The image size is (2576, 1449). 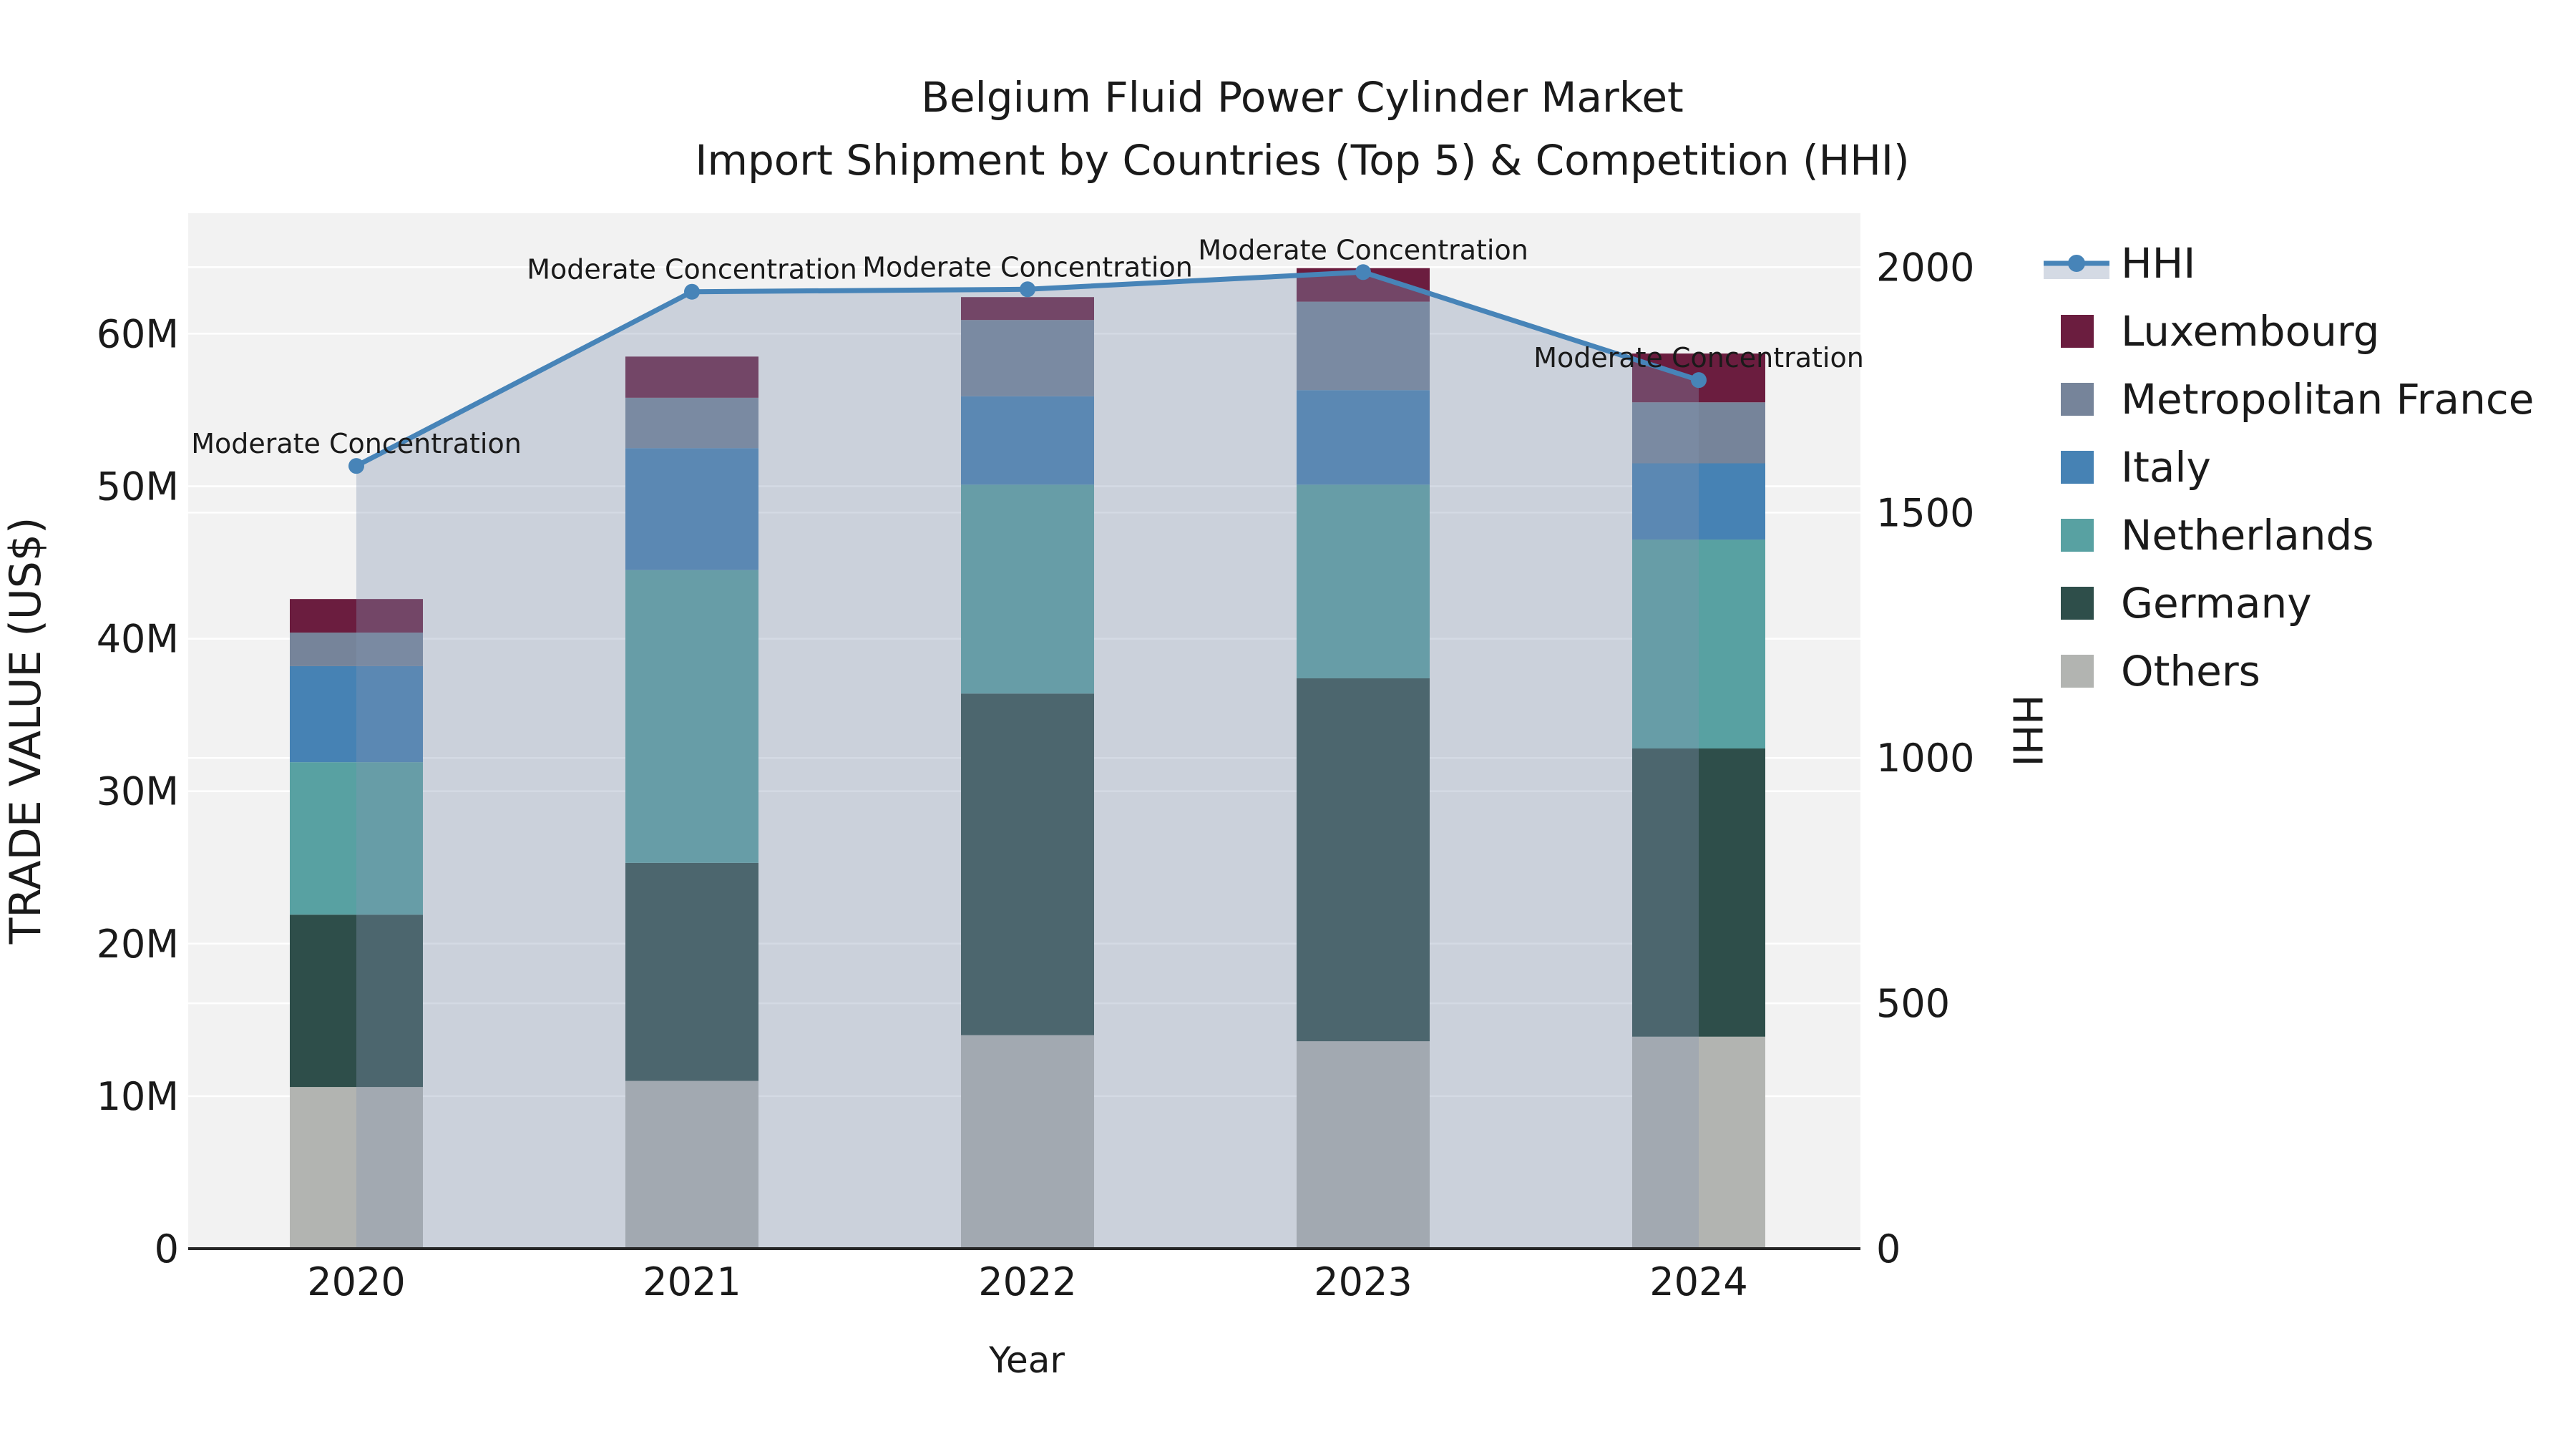 What do you see at coordinates (2327, 399) in the screenshot?
I see `legend-label-metropolitan-france: Metropolitan France` at bounding box center [2327, 399].